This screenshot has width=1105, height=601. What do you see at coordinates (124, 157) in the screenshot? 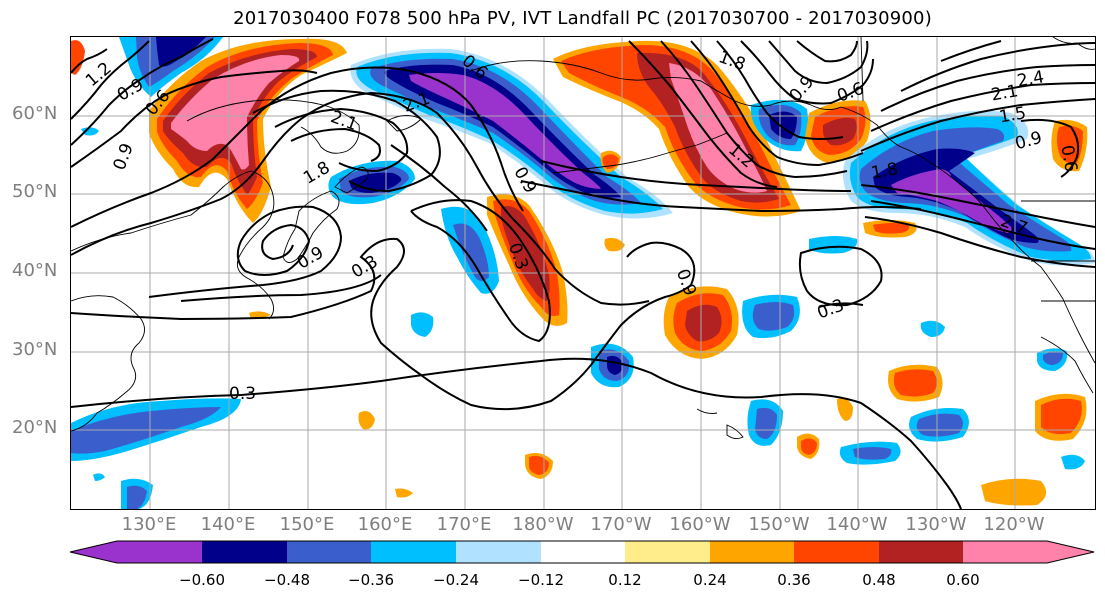
I see `contour-label: 0.9` at bounding box center [124, 157].